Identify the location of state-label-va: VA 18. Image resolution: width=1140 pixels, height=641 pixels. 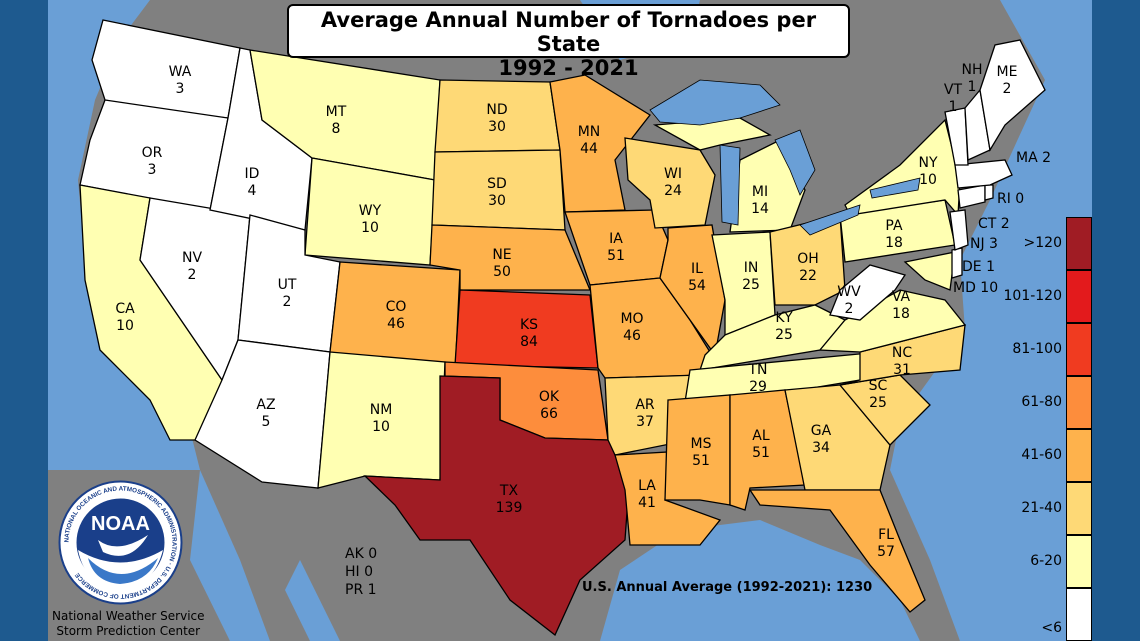
(901, 306).